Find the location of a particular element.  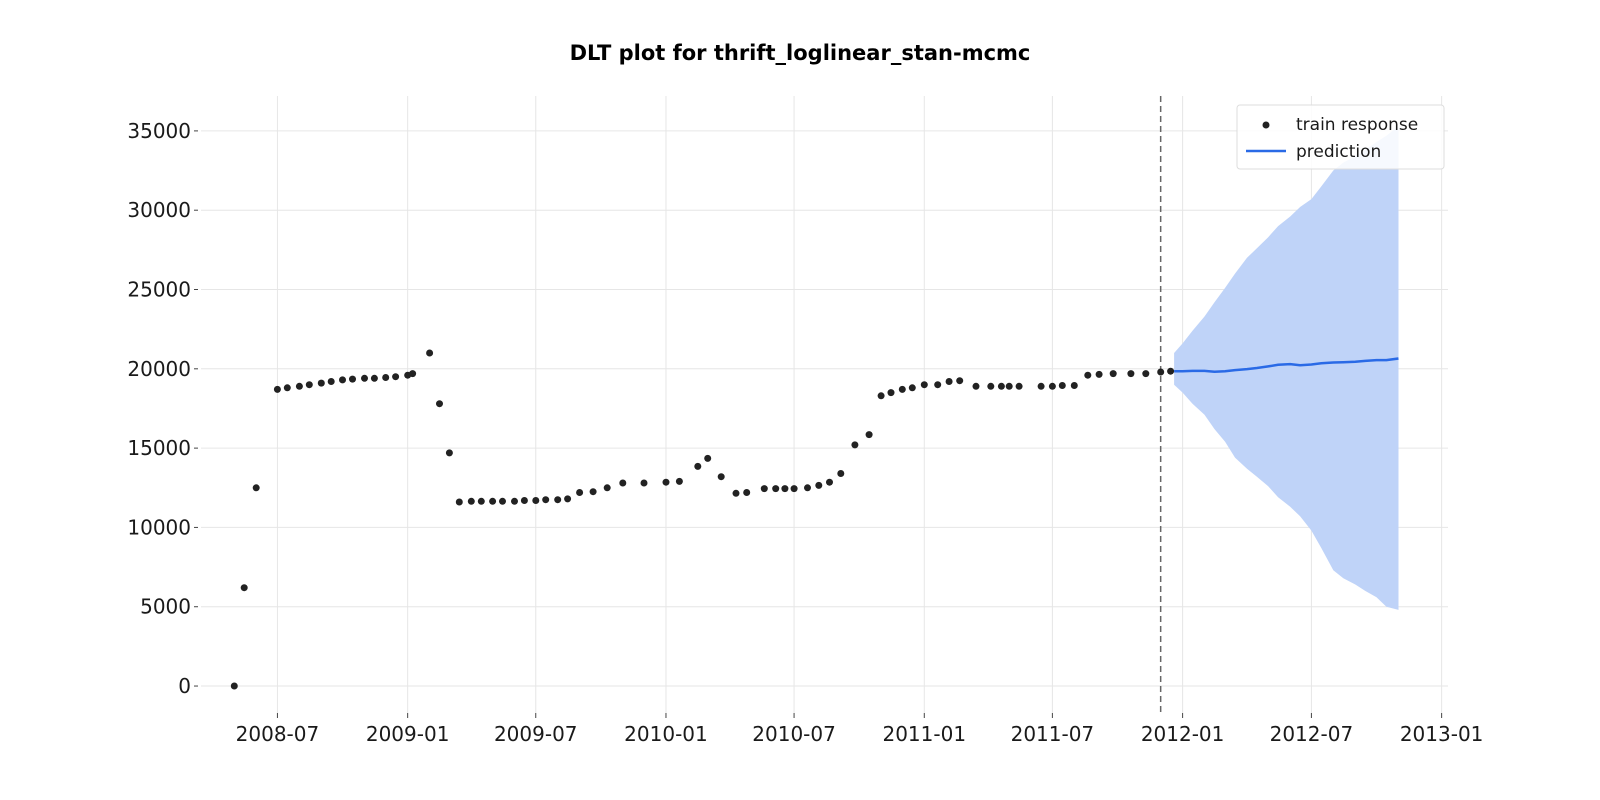

y-tick-label: 25000 is located at coordinates (159, 290).